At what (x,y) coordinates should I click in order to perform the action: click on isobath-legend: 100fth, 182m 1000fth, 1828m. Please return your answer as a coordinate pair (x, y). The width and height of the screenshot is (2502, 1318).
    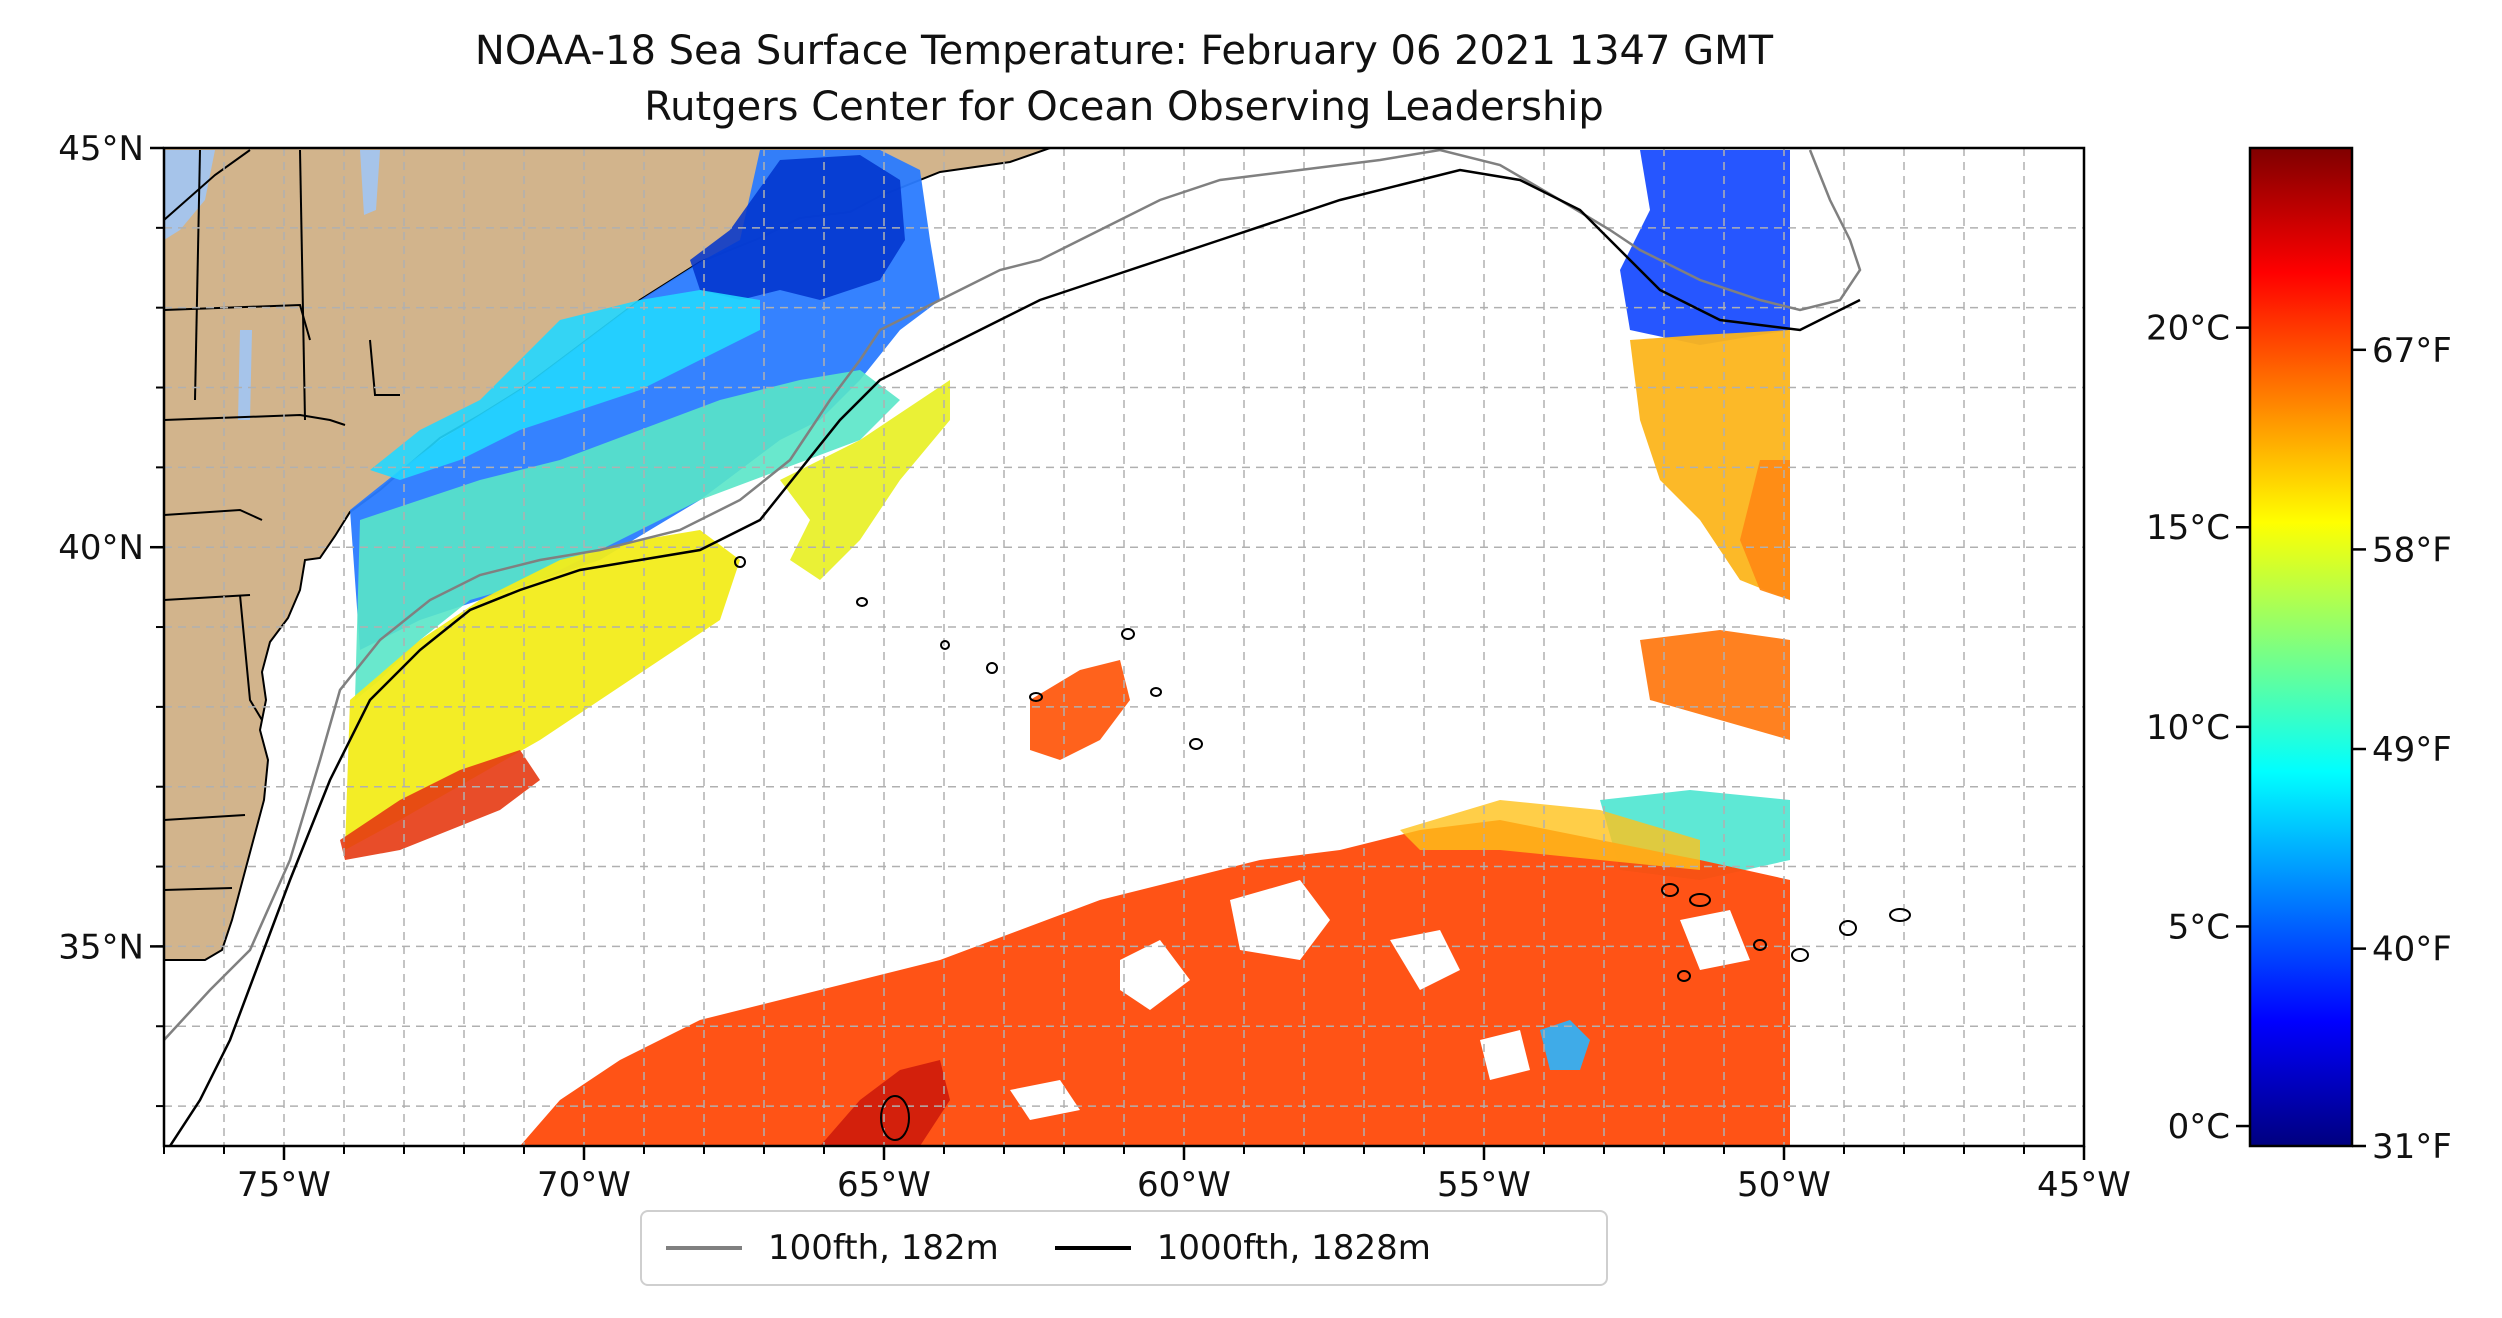
    Looking at the image, I should click on (1124, 1248).